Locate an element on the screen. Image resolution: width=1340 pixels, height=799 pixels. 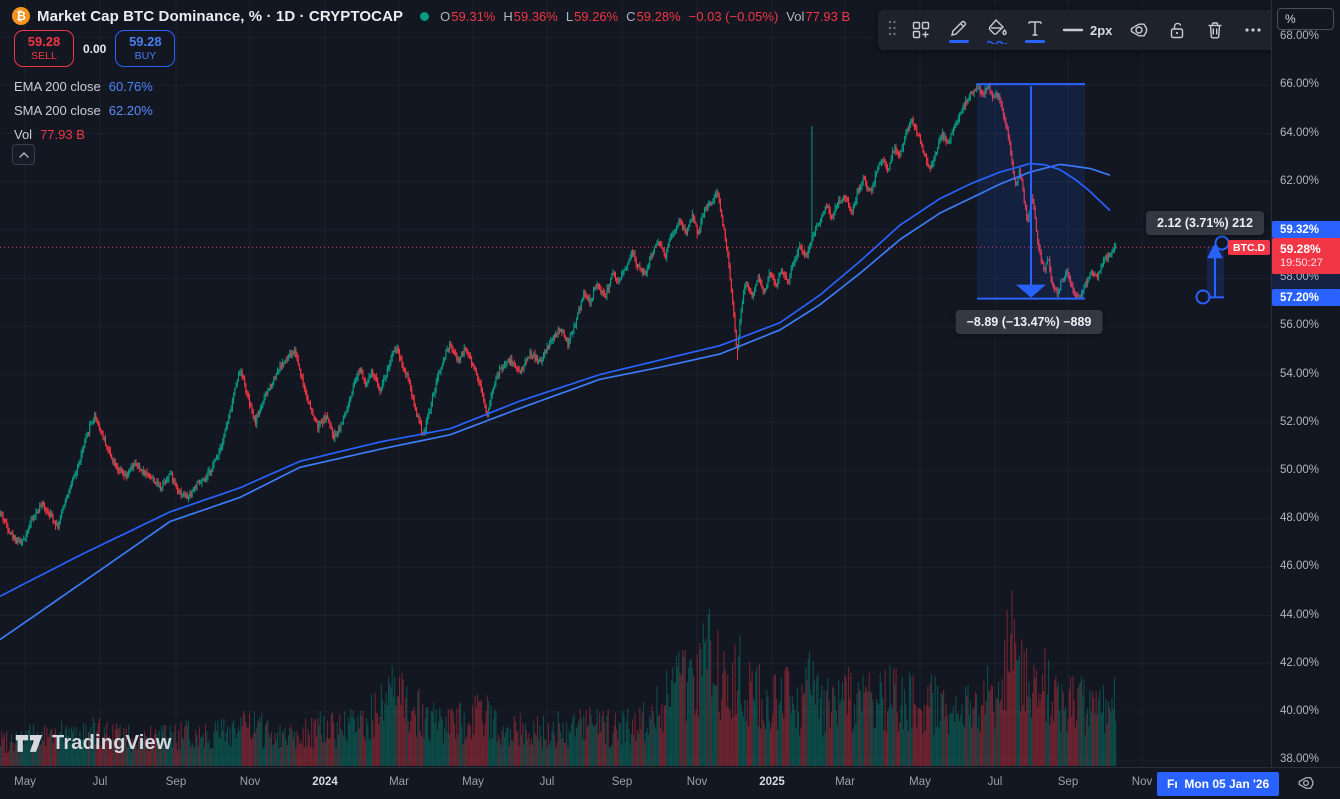
bitcoin-icon: ₿ is located at coordinates (21, 16).